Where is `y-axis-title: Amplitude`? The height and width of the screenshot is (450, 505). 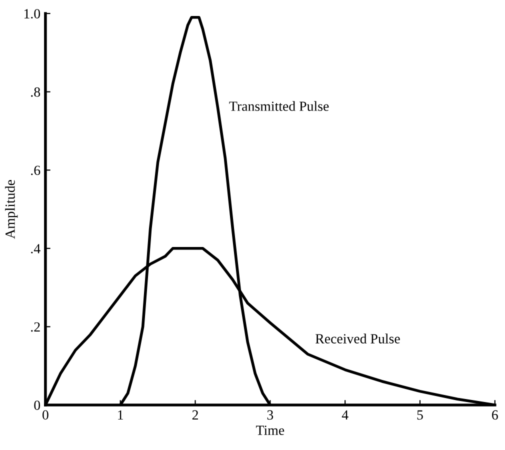 y-axis-title: Amplitude is located at coordinates (11, 209).